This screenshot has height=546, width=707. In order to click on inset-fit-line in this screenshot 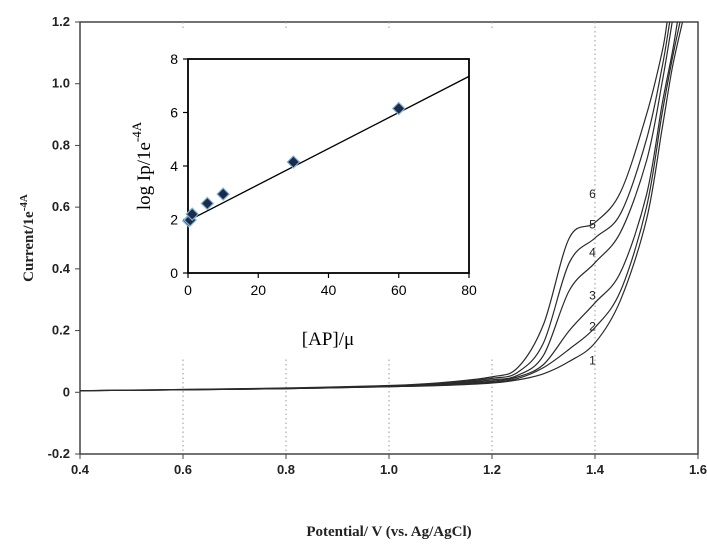, I will do `click(328, 148)`.